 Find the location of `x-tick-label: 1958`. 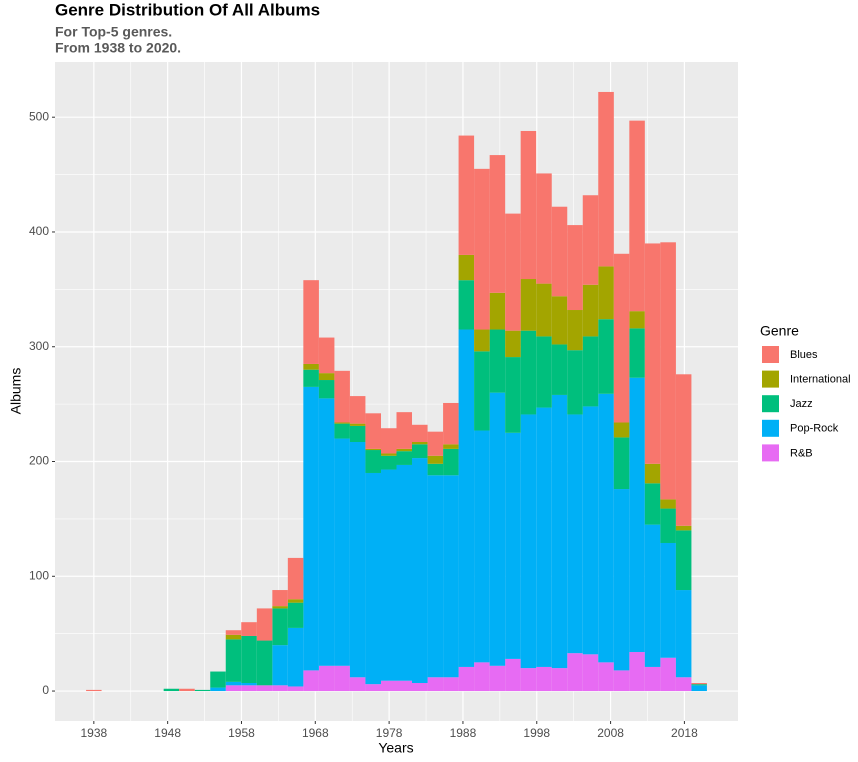

x-tick-label: 1958 is located at coordinates (241, 733).